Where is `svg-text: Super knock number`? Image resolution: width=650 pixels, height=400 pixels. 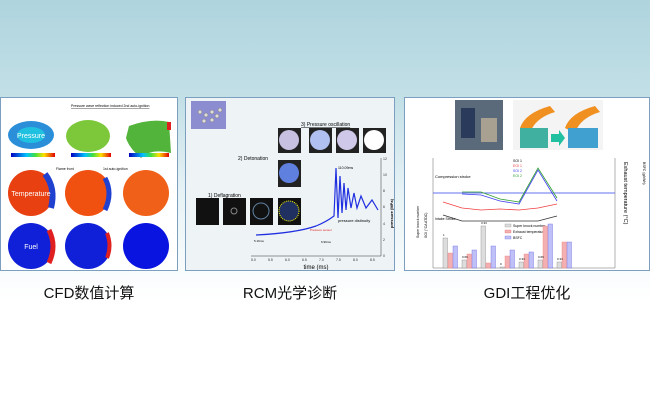 svg-text: Super knock number is located at coordinates (529, 226).